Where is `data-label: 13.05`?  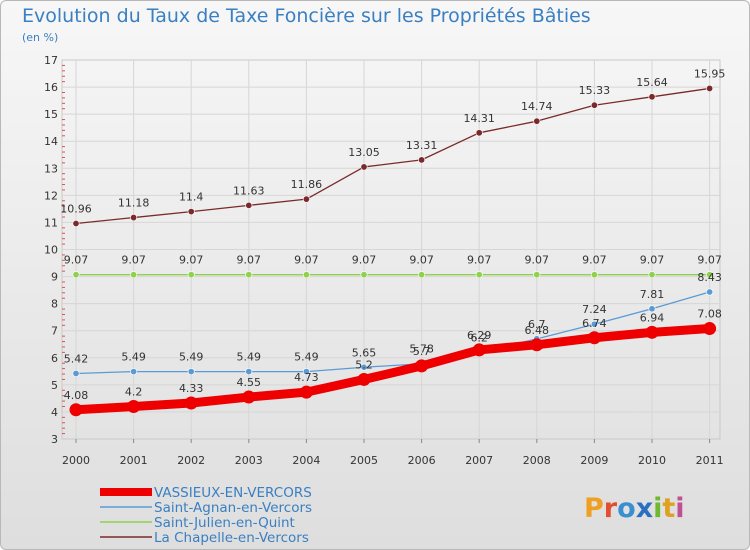 data-label: 13.05 is located at coordinates (364, 152).